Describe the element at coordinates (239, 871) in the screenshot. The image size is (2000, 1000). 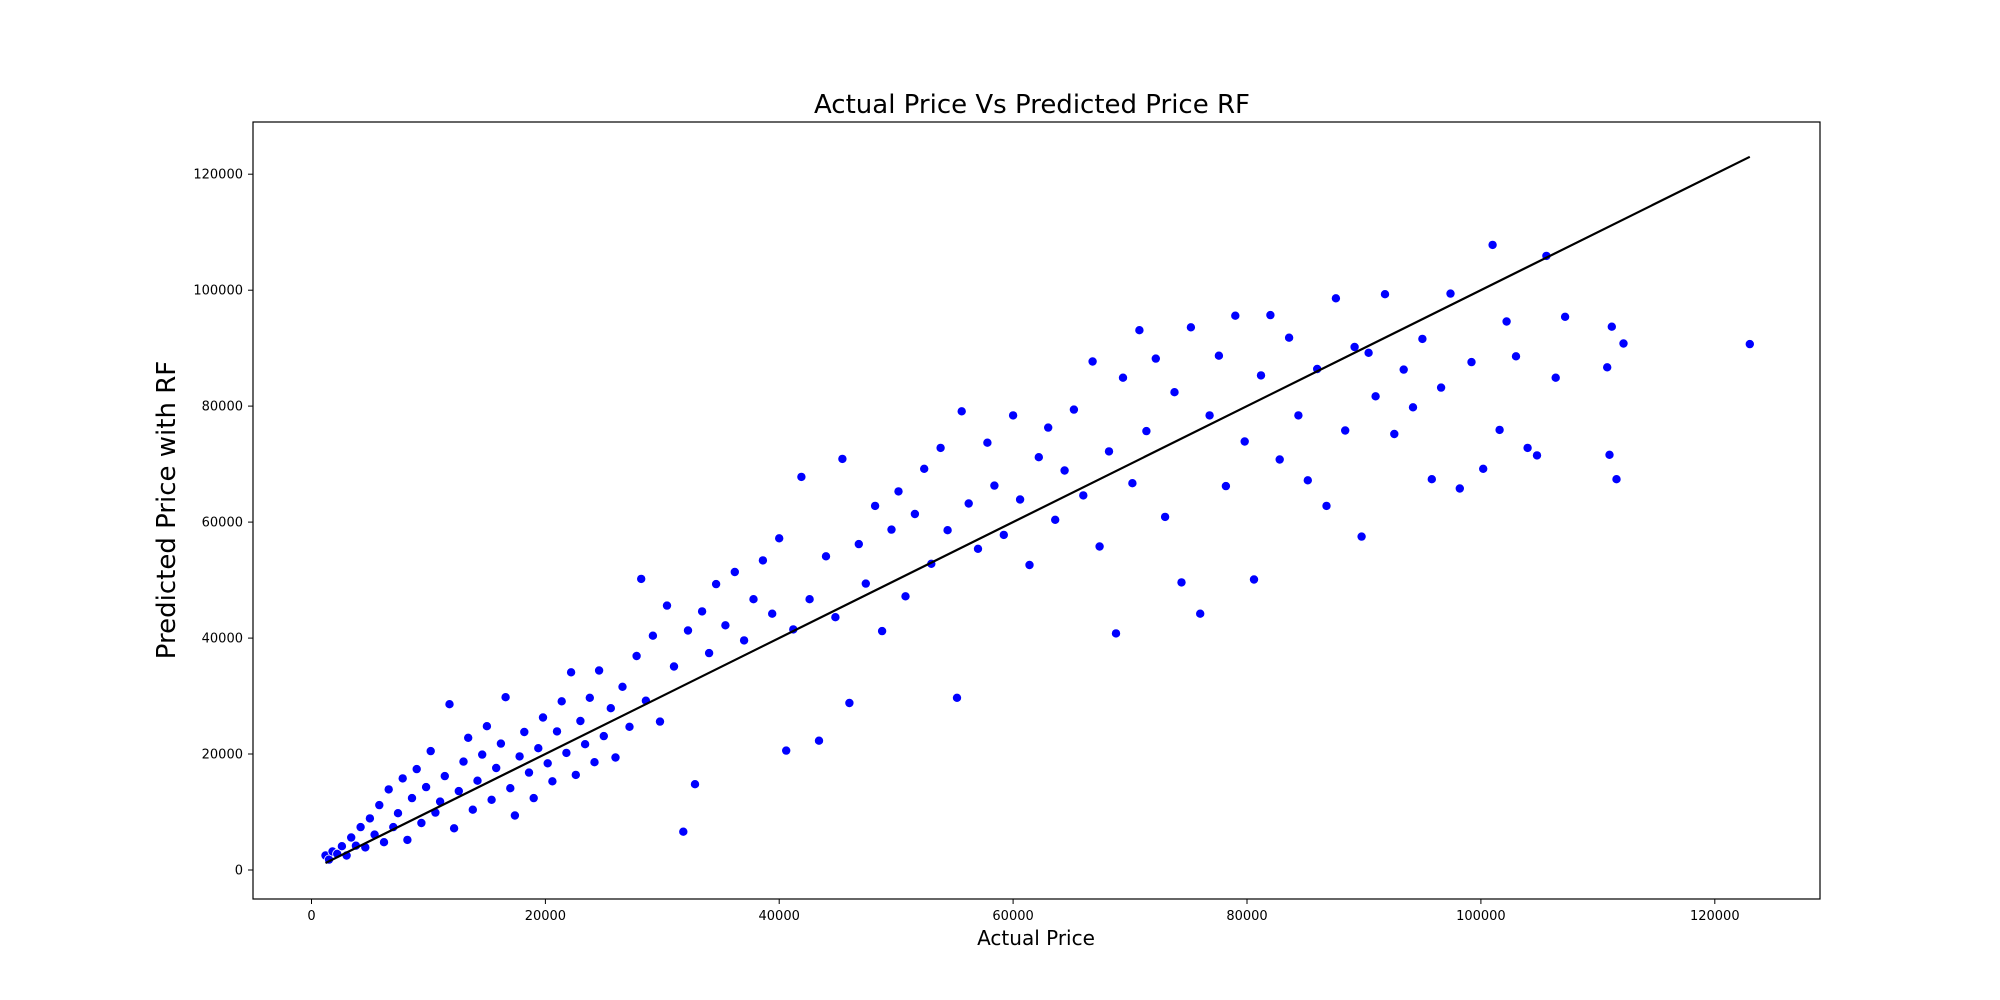
I see `y-tick-label: 0` at that location.